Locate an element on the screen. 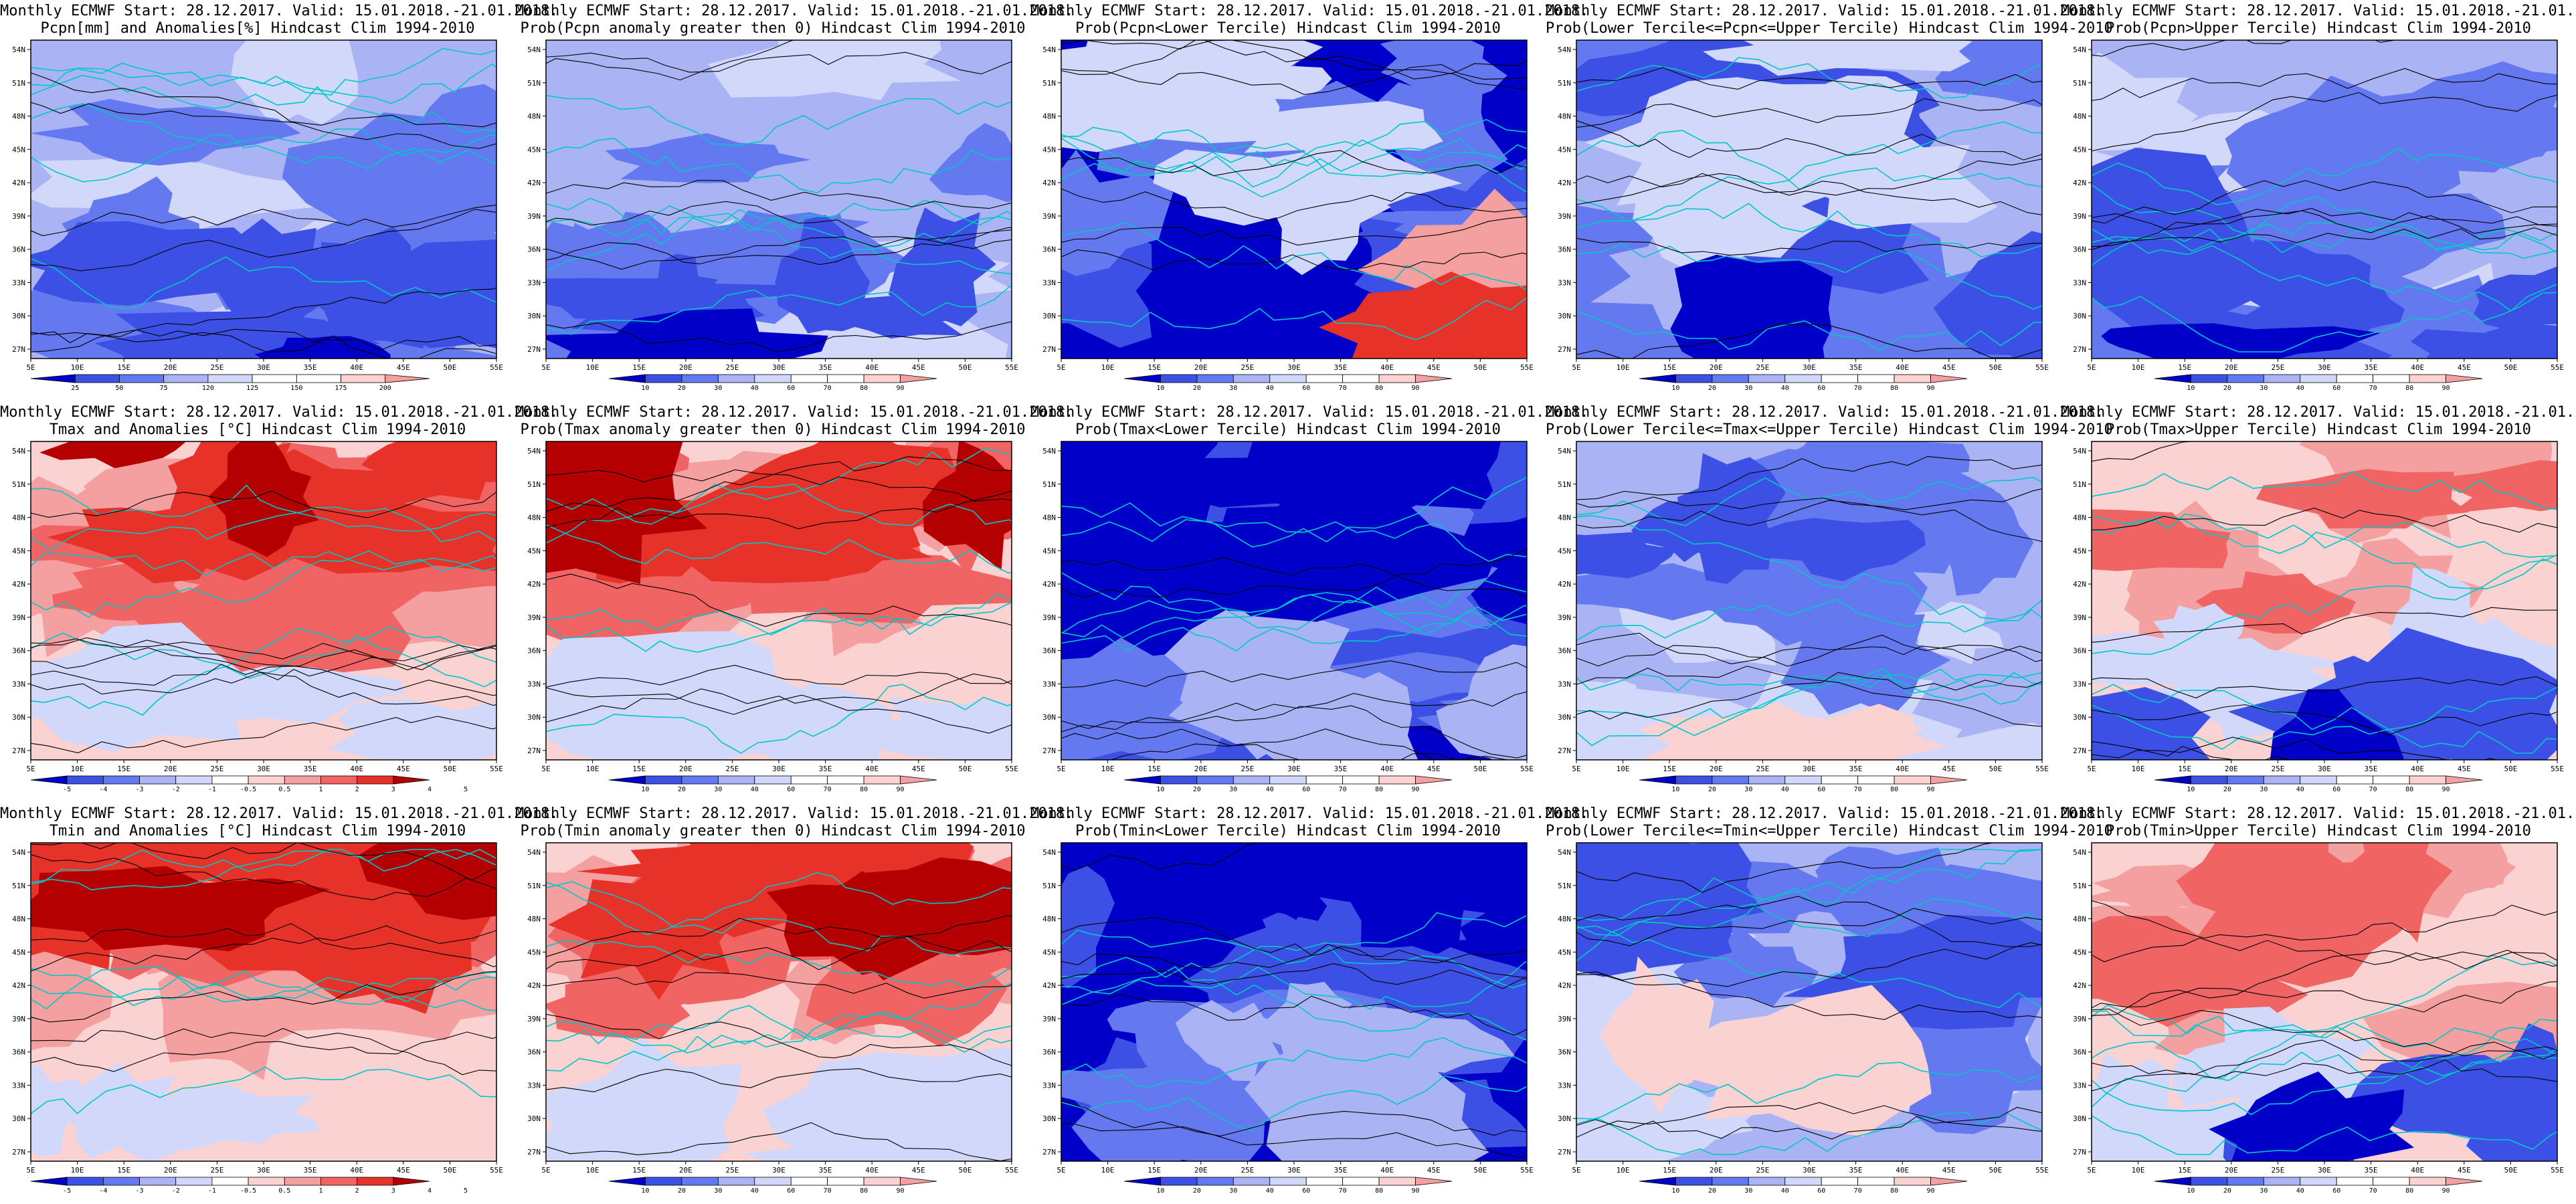 This screenshot has height=1204, width=2576. lat-tick-label: 48N is located at coordinates (18, 116).